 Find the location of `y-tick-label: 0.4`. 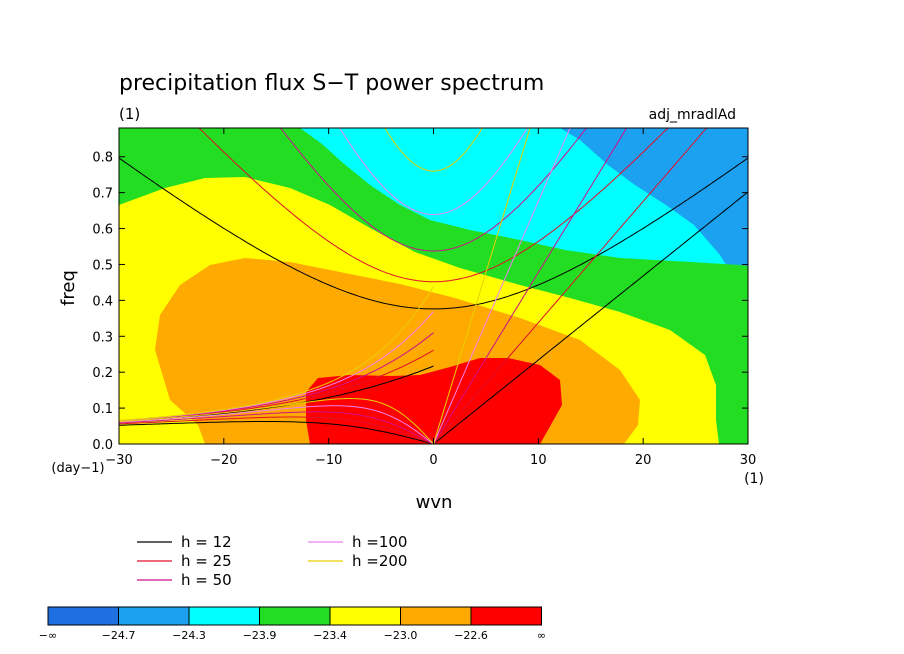

y-tick-label: 0.4 is located at coordinates (102, 301).